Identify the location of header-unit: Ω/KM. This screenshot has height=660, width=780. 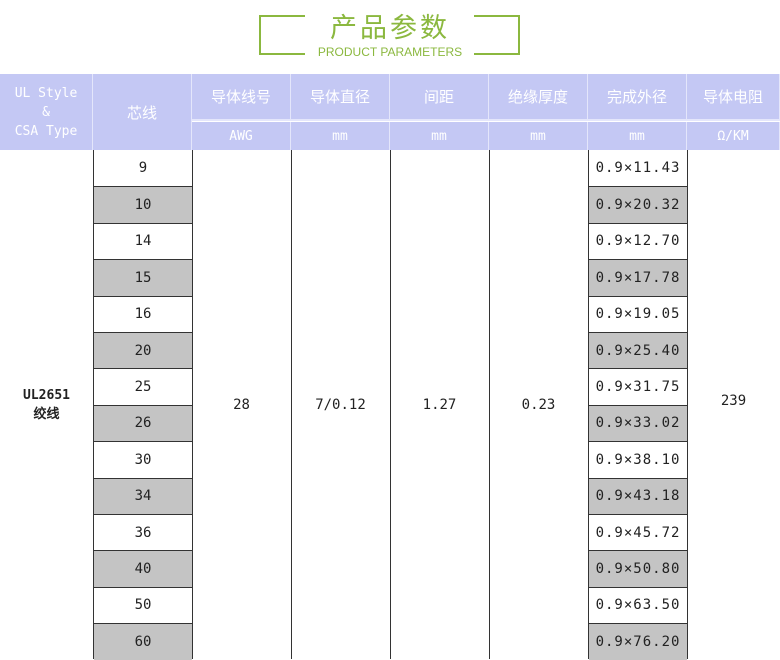
(733, 136).